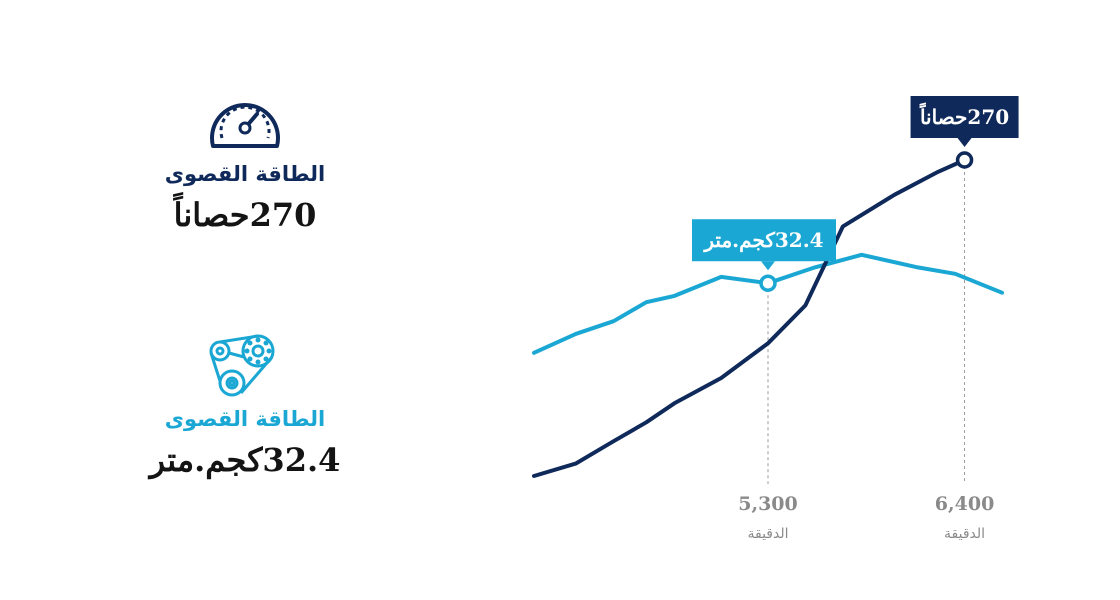 The height and width of the screenshot is (600, 1120). I want to click on torque-value: 32.4كجم.متر, so click(245, 460).